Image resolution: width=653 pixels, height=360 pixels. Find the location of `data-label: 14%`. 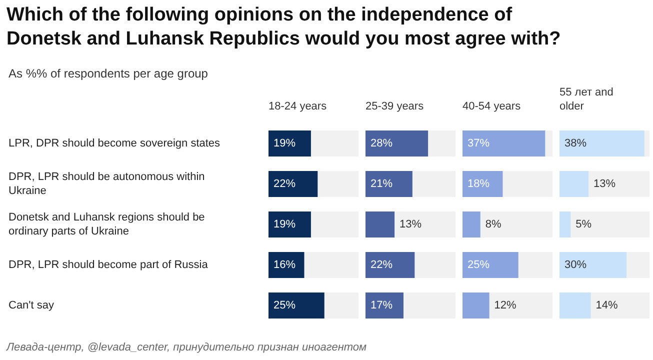

data-label: 14% is located at coordinates (607, 306).